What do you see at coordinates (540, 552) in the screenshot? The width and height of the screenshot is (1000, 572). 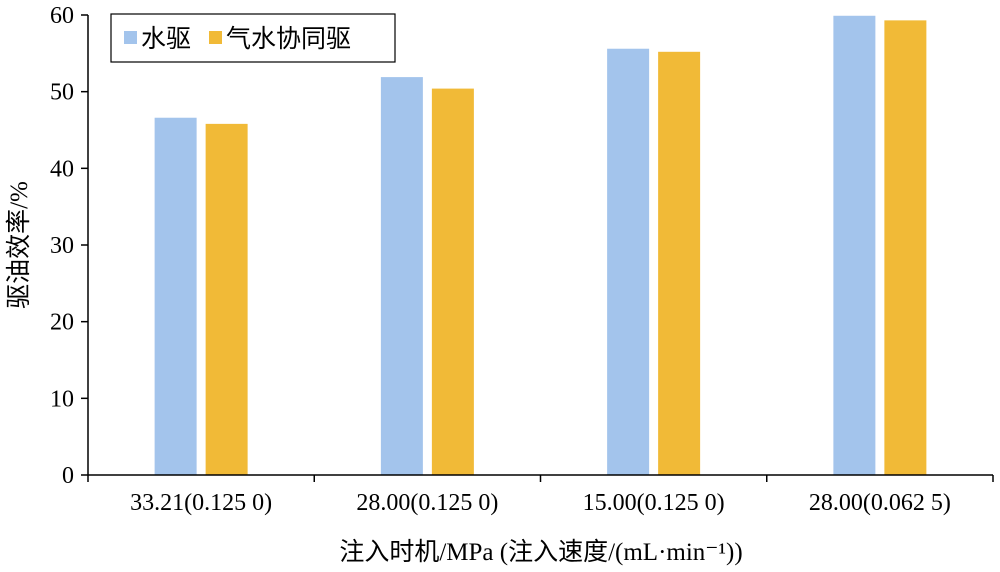 I see `x-axis-title: 注入时机/MPa (注入速度/(mL·min⁻¹))` at bounding box center [540, 552].